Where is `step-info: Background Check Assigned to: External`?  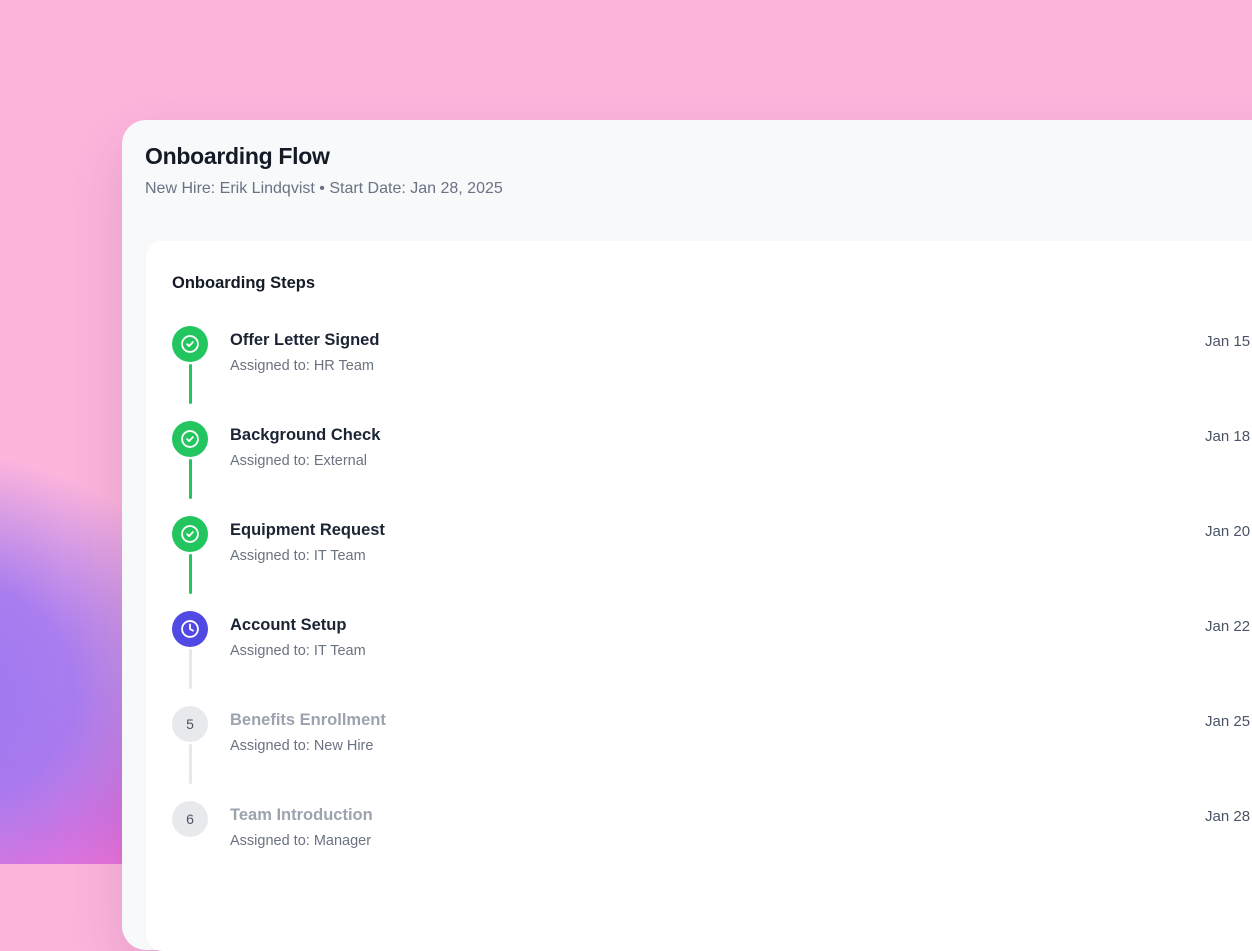 step-info: Background Check Assigned to: External is located at coordinates (305, 445).